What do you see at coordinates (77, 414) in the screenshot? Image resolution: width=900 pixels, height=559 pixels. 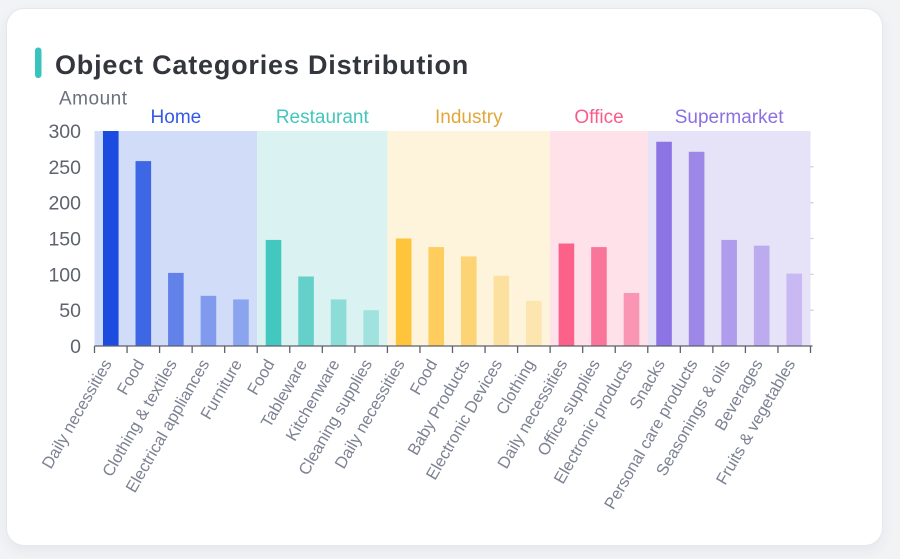 I see `svg-text: Daily necessities` at bounding box center [77, 414].